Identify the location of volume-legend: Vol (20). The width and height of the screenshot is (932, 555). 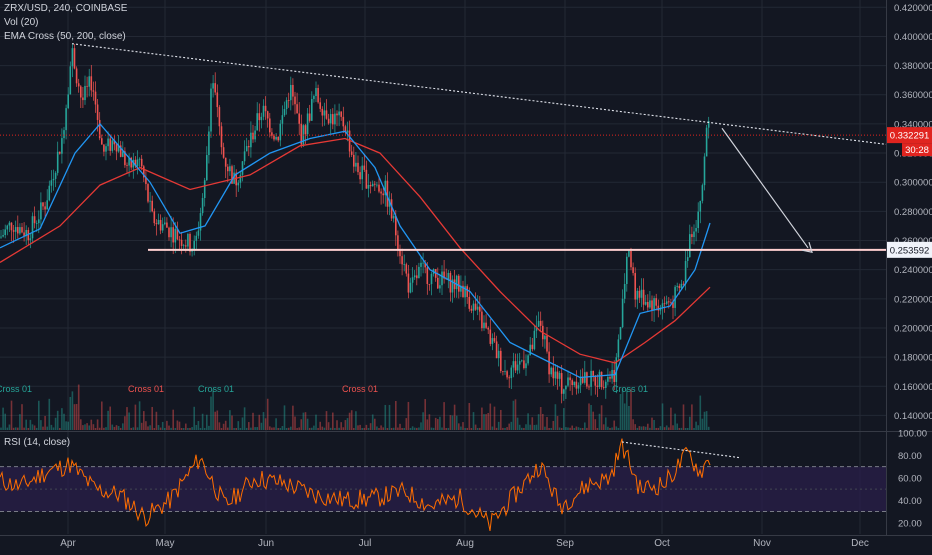
(21, 22).